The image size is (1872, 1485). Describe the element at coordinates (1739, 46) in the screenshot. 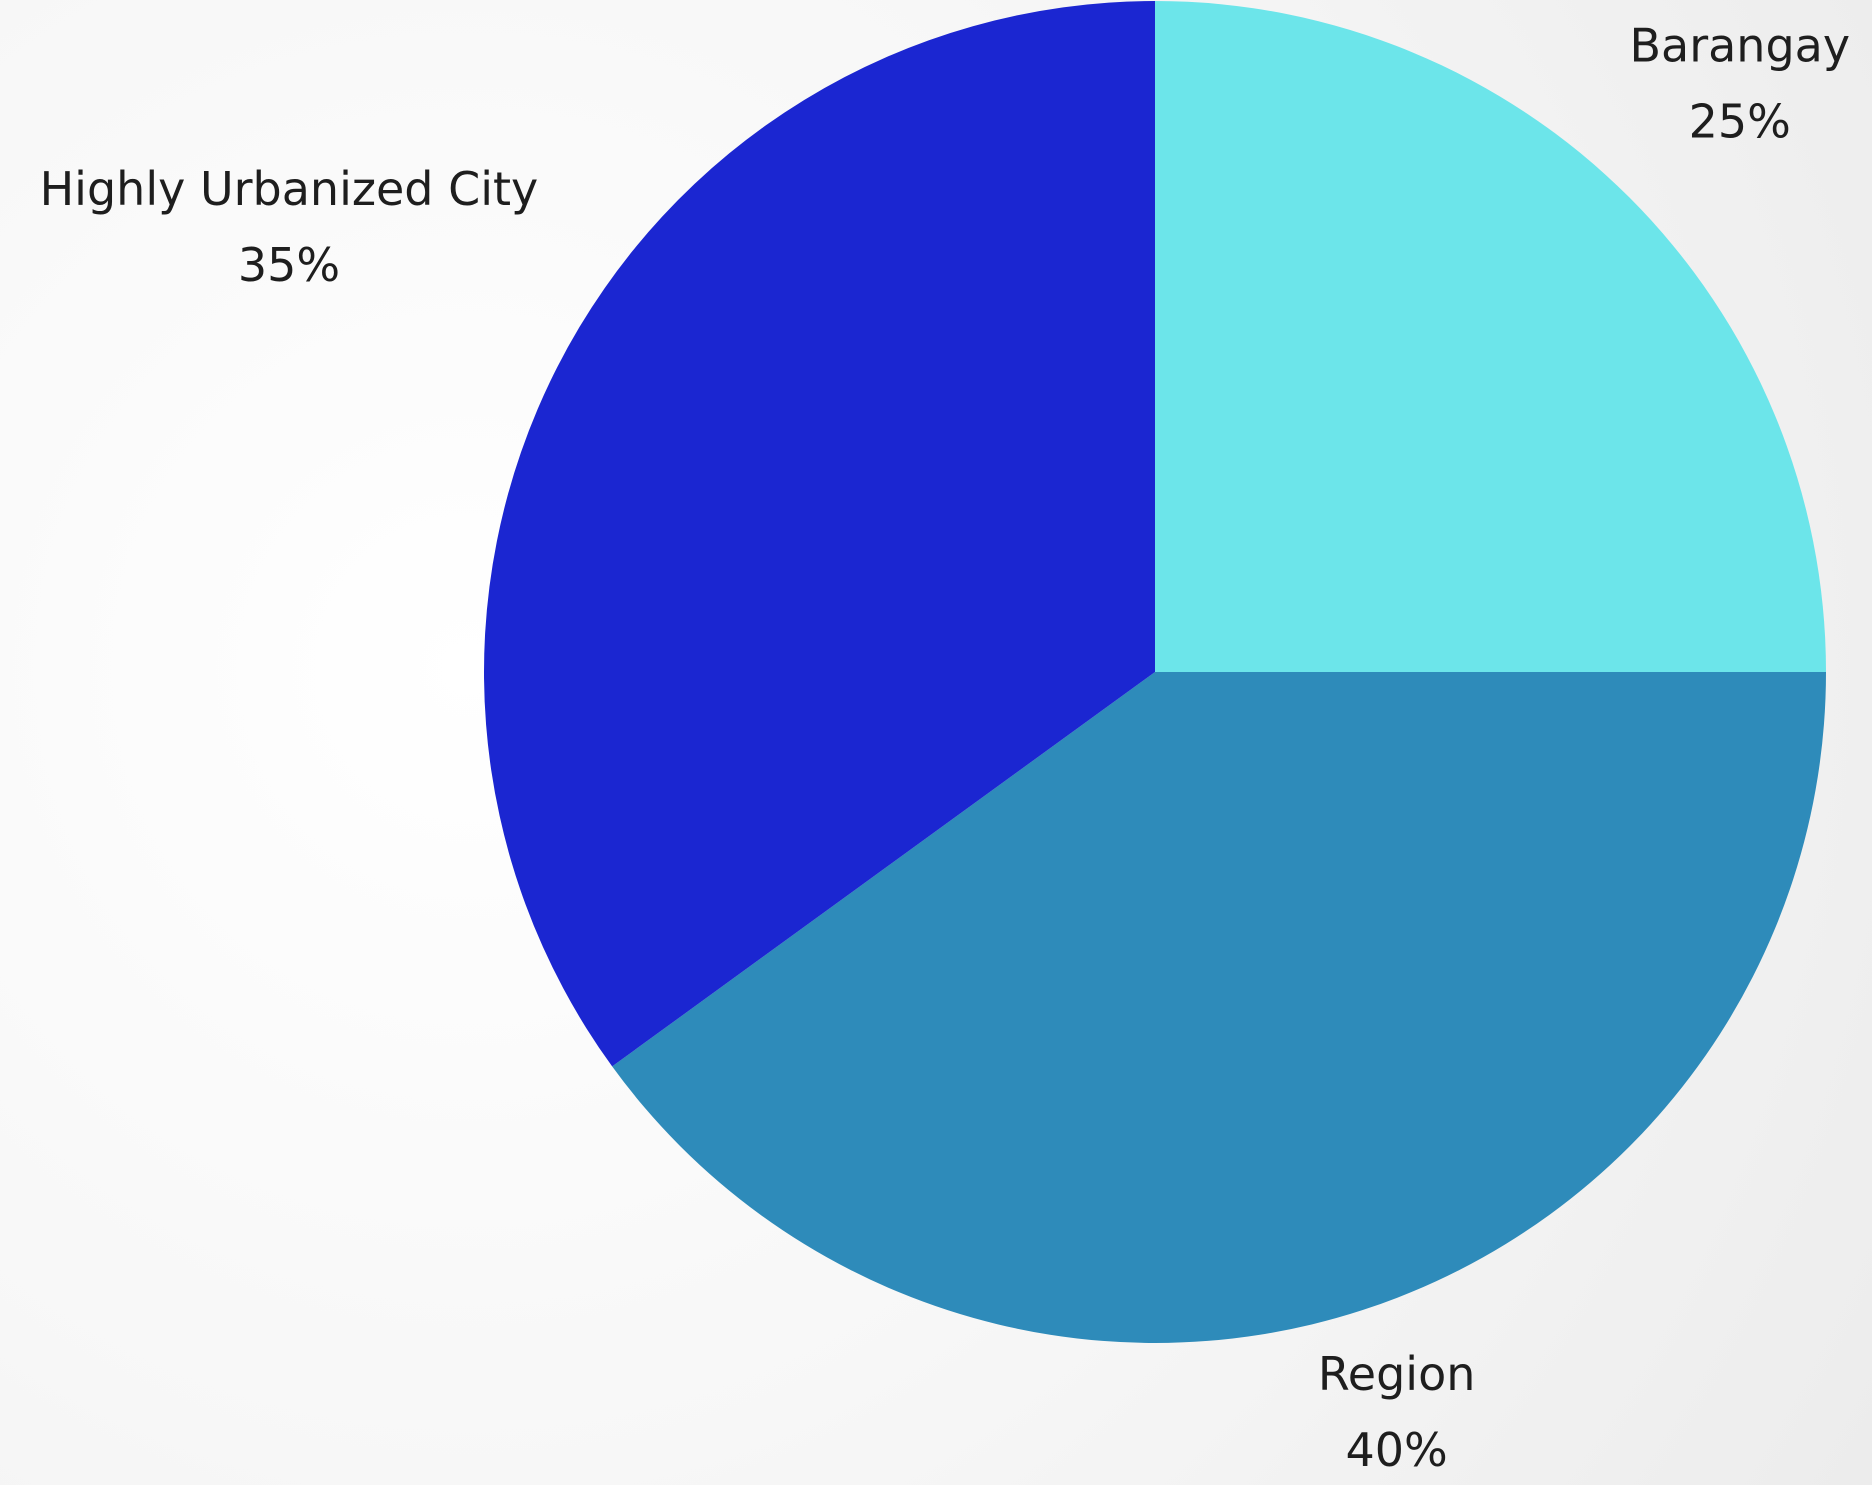

I see `slice-label: Barangay` at that location.